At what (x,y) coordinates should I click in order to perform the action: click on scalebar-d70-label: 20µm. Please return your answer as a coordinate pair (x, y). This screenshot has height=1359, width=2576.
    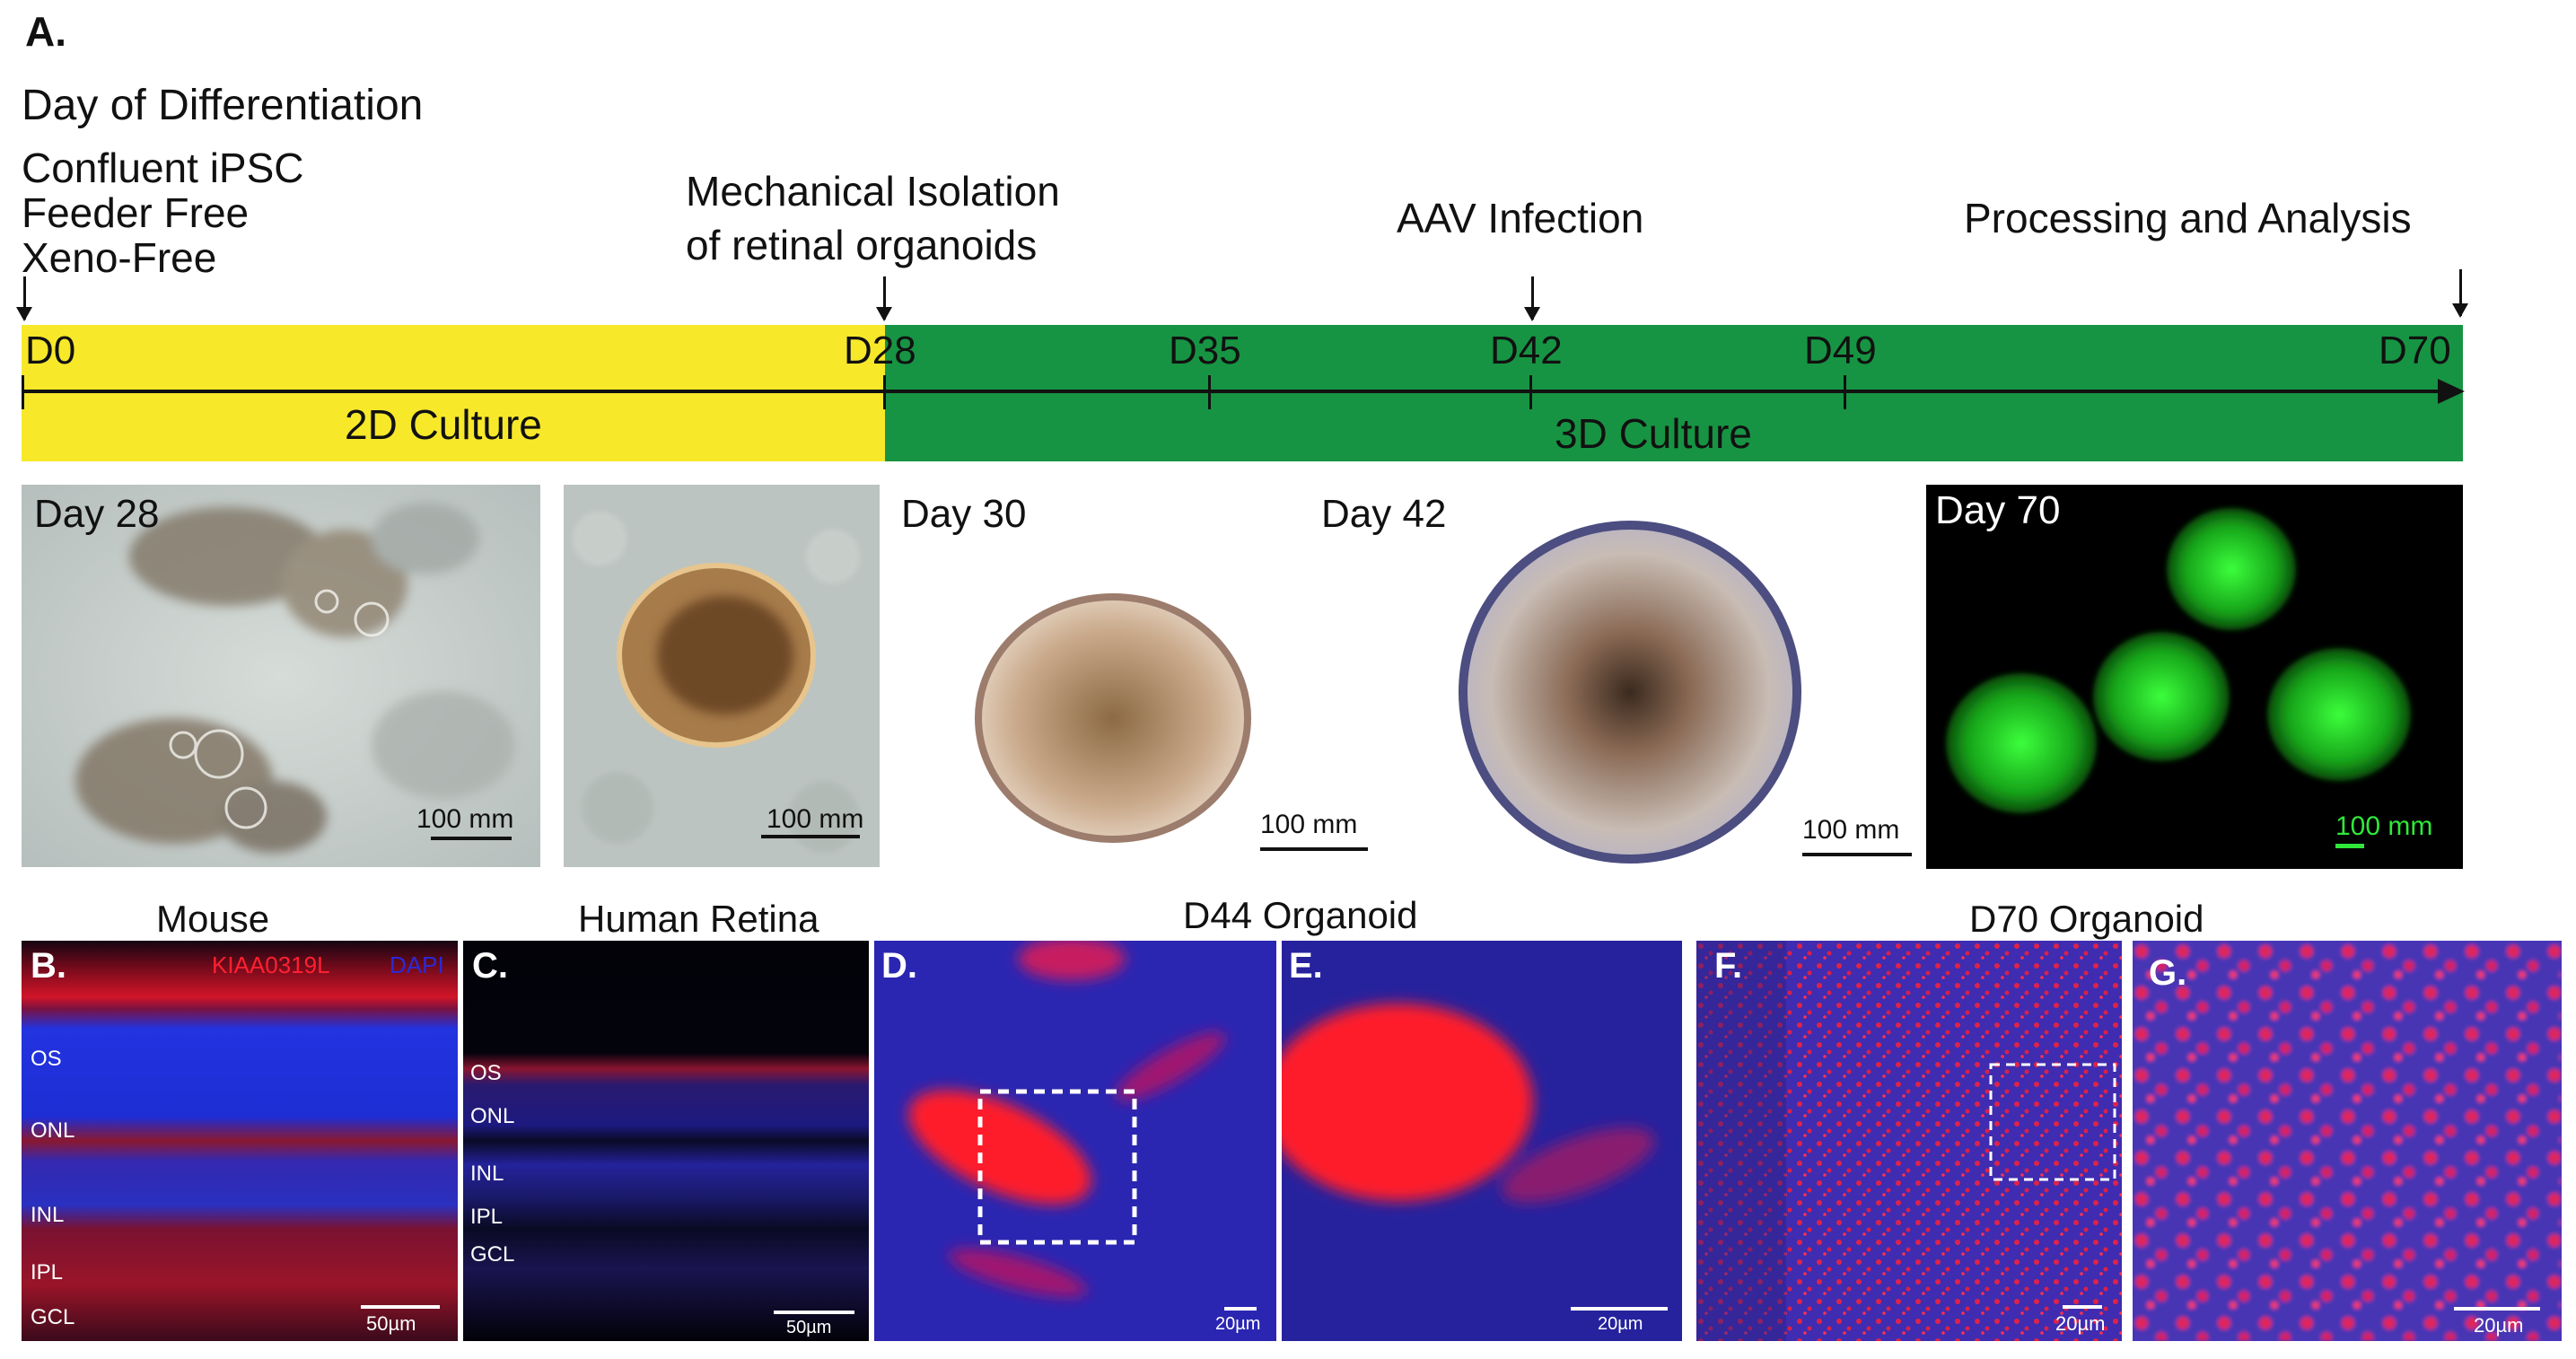
    Looking at the image, I should click on (2080, 1324).